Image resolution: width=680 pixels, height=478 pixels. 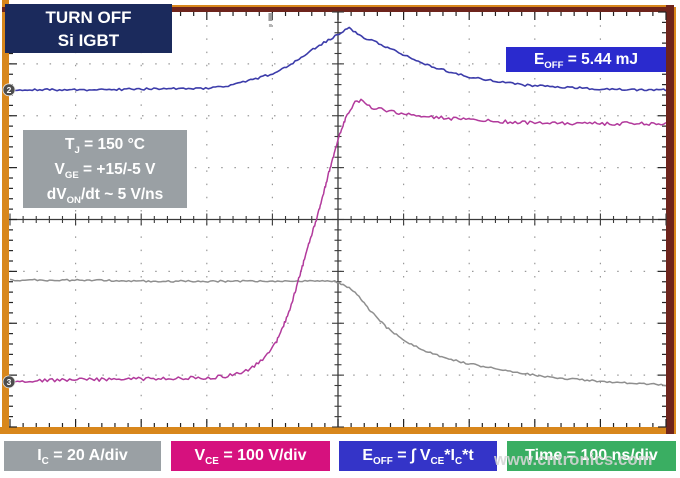 I want to click on condition-tj: TJ = 150 °C, so click(x=105, y=146).